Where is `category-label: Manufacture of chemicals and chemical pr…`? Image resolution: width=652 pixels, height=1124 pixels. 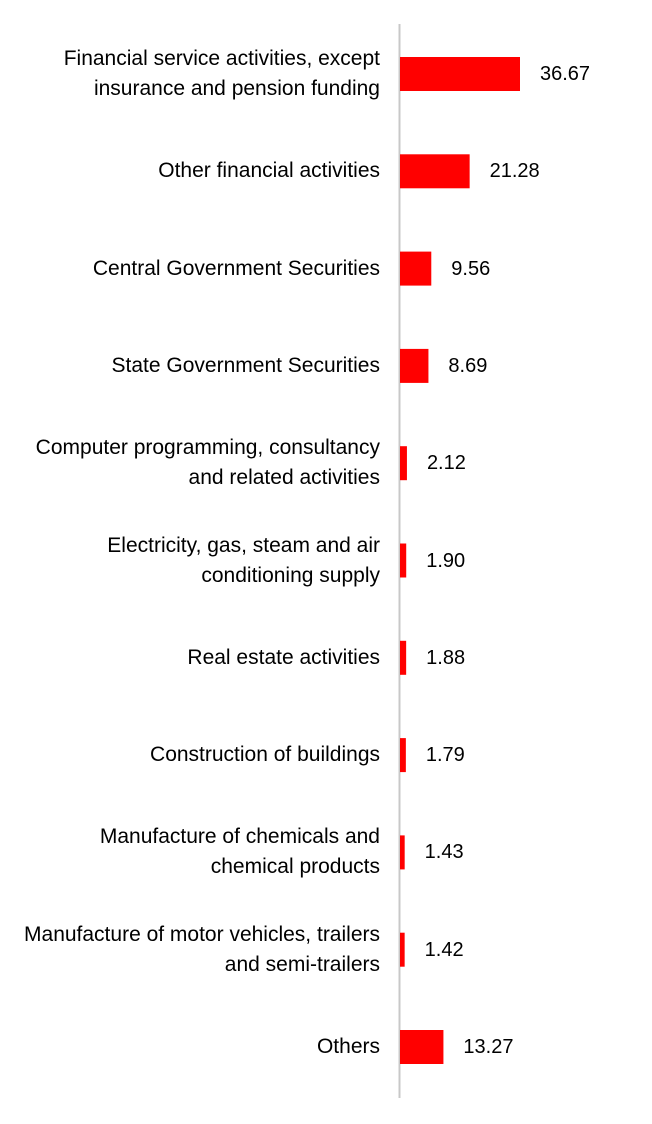
category-label: Manufacture of chemicals and chemical pr… is located at coordinates (239, 852).